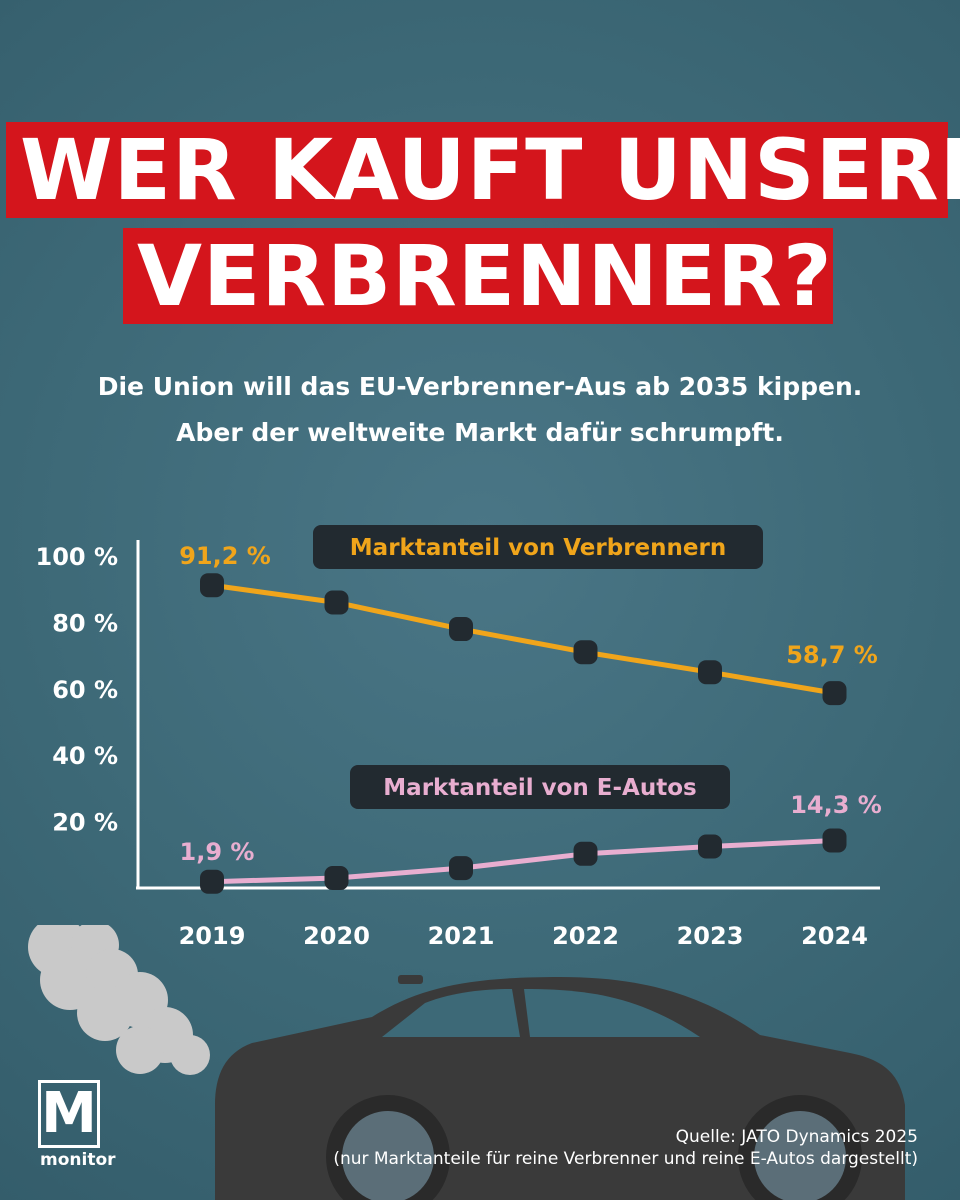  What do you see at coordinates (212, 936) in the screenshot?
I see `x-tick-label: 2019` at bounding box center [212, 936].